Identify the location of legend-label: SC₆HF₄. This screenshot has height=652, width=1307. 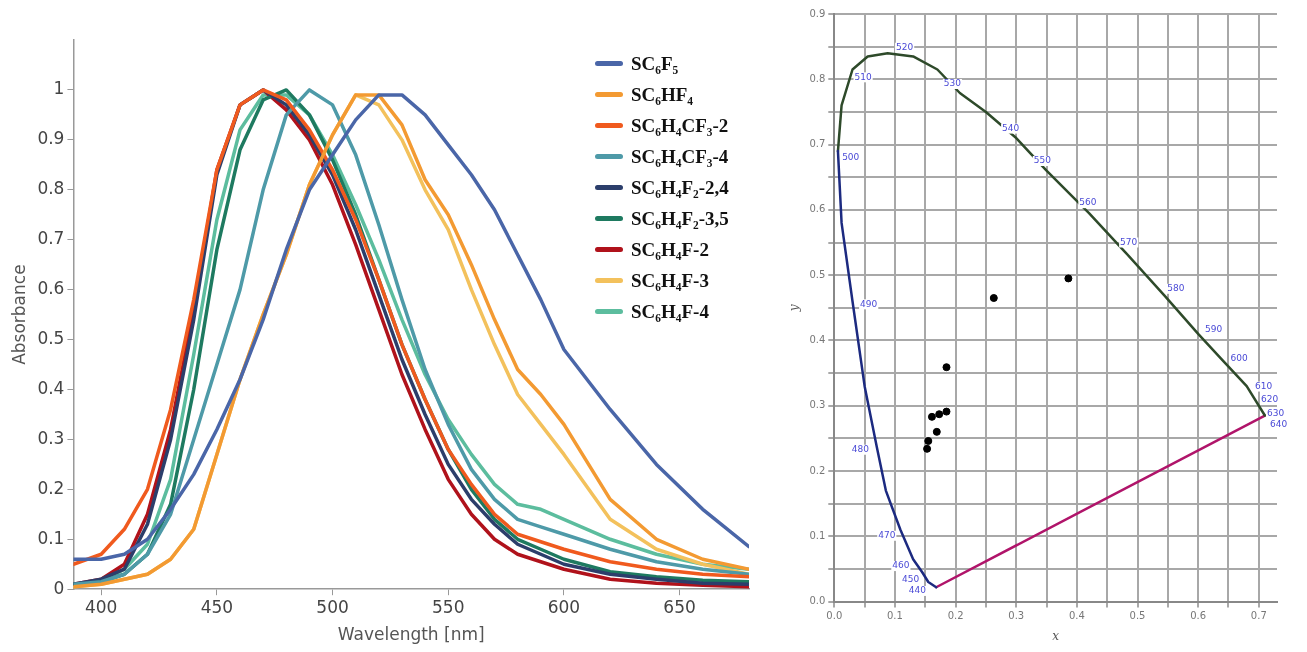
(662, 94).